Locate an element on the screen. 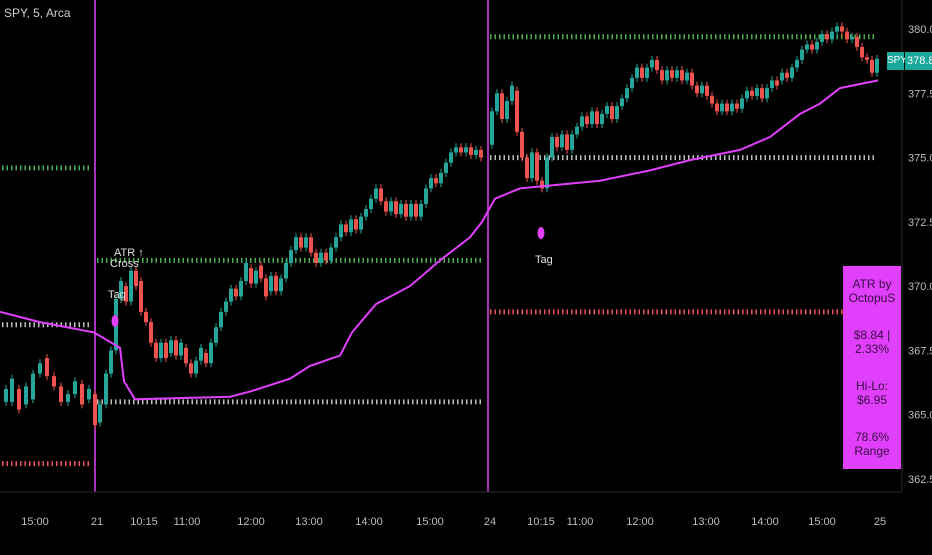 The width and height of the screenshot is (932, 555). x-tick-label: 11:00 is located at coordinates (580, 522).